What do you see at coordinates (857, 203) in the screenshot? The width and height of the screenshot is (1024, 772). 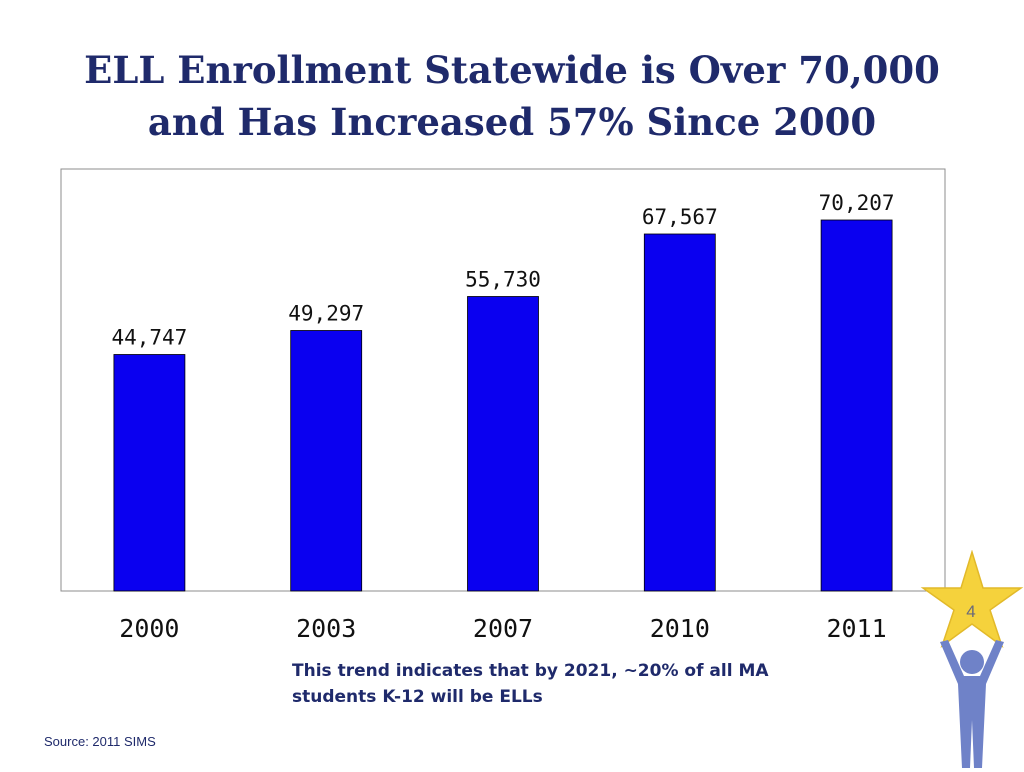 I see `data-label-2011: 70,207` at bounding box center [857, 203].